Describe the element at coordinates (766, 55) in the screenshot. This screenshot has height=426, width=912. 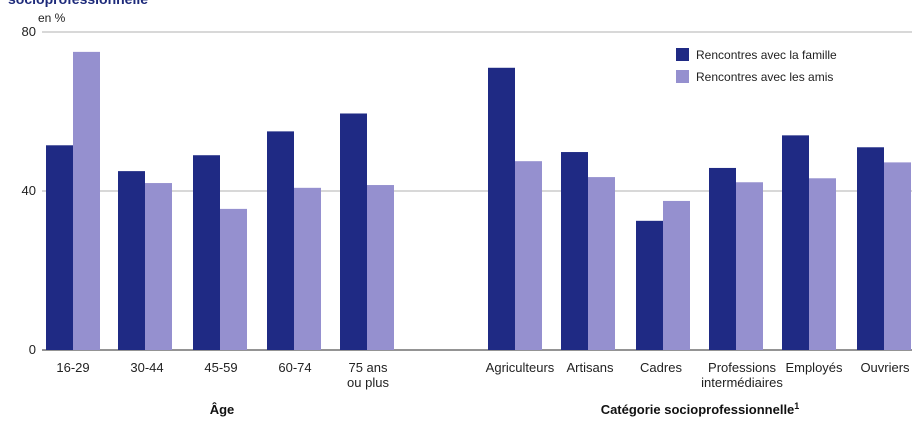
I see `legend-label-0: Rencontres avec la famille` at that location.